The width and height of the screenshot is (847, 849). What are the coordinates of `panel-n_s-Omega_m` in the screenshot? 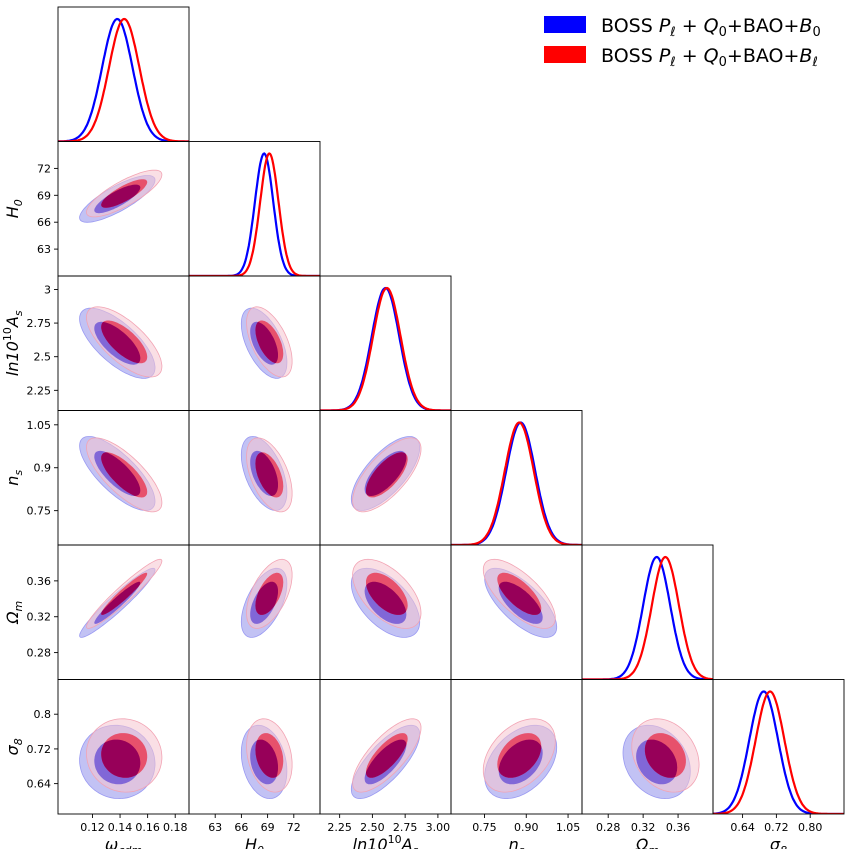 It's located at (520, 598).